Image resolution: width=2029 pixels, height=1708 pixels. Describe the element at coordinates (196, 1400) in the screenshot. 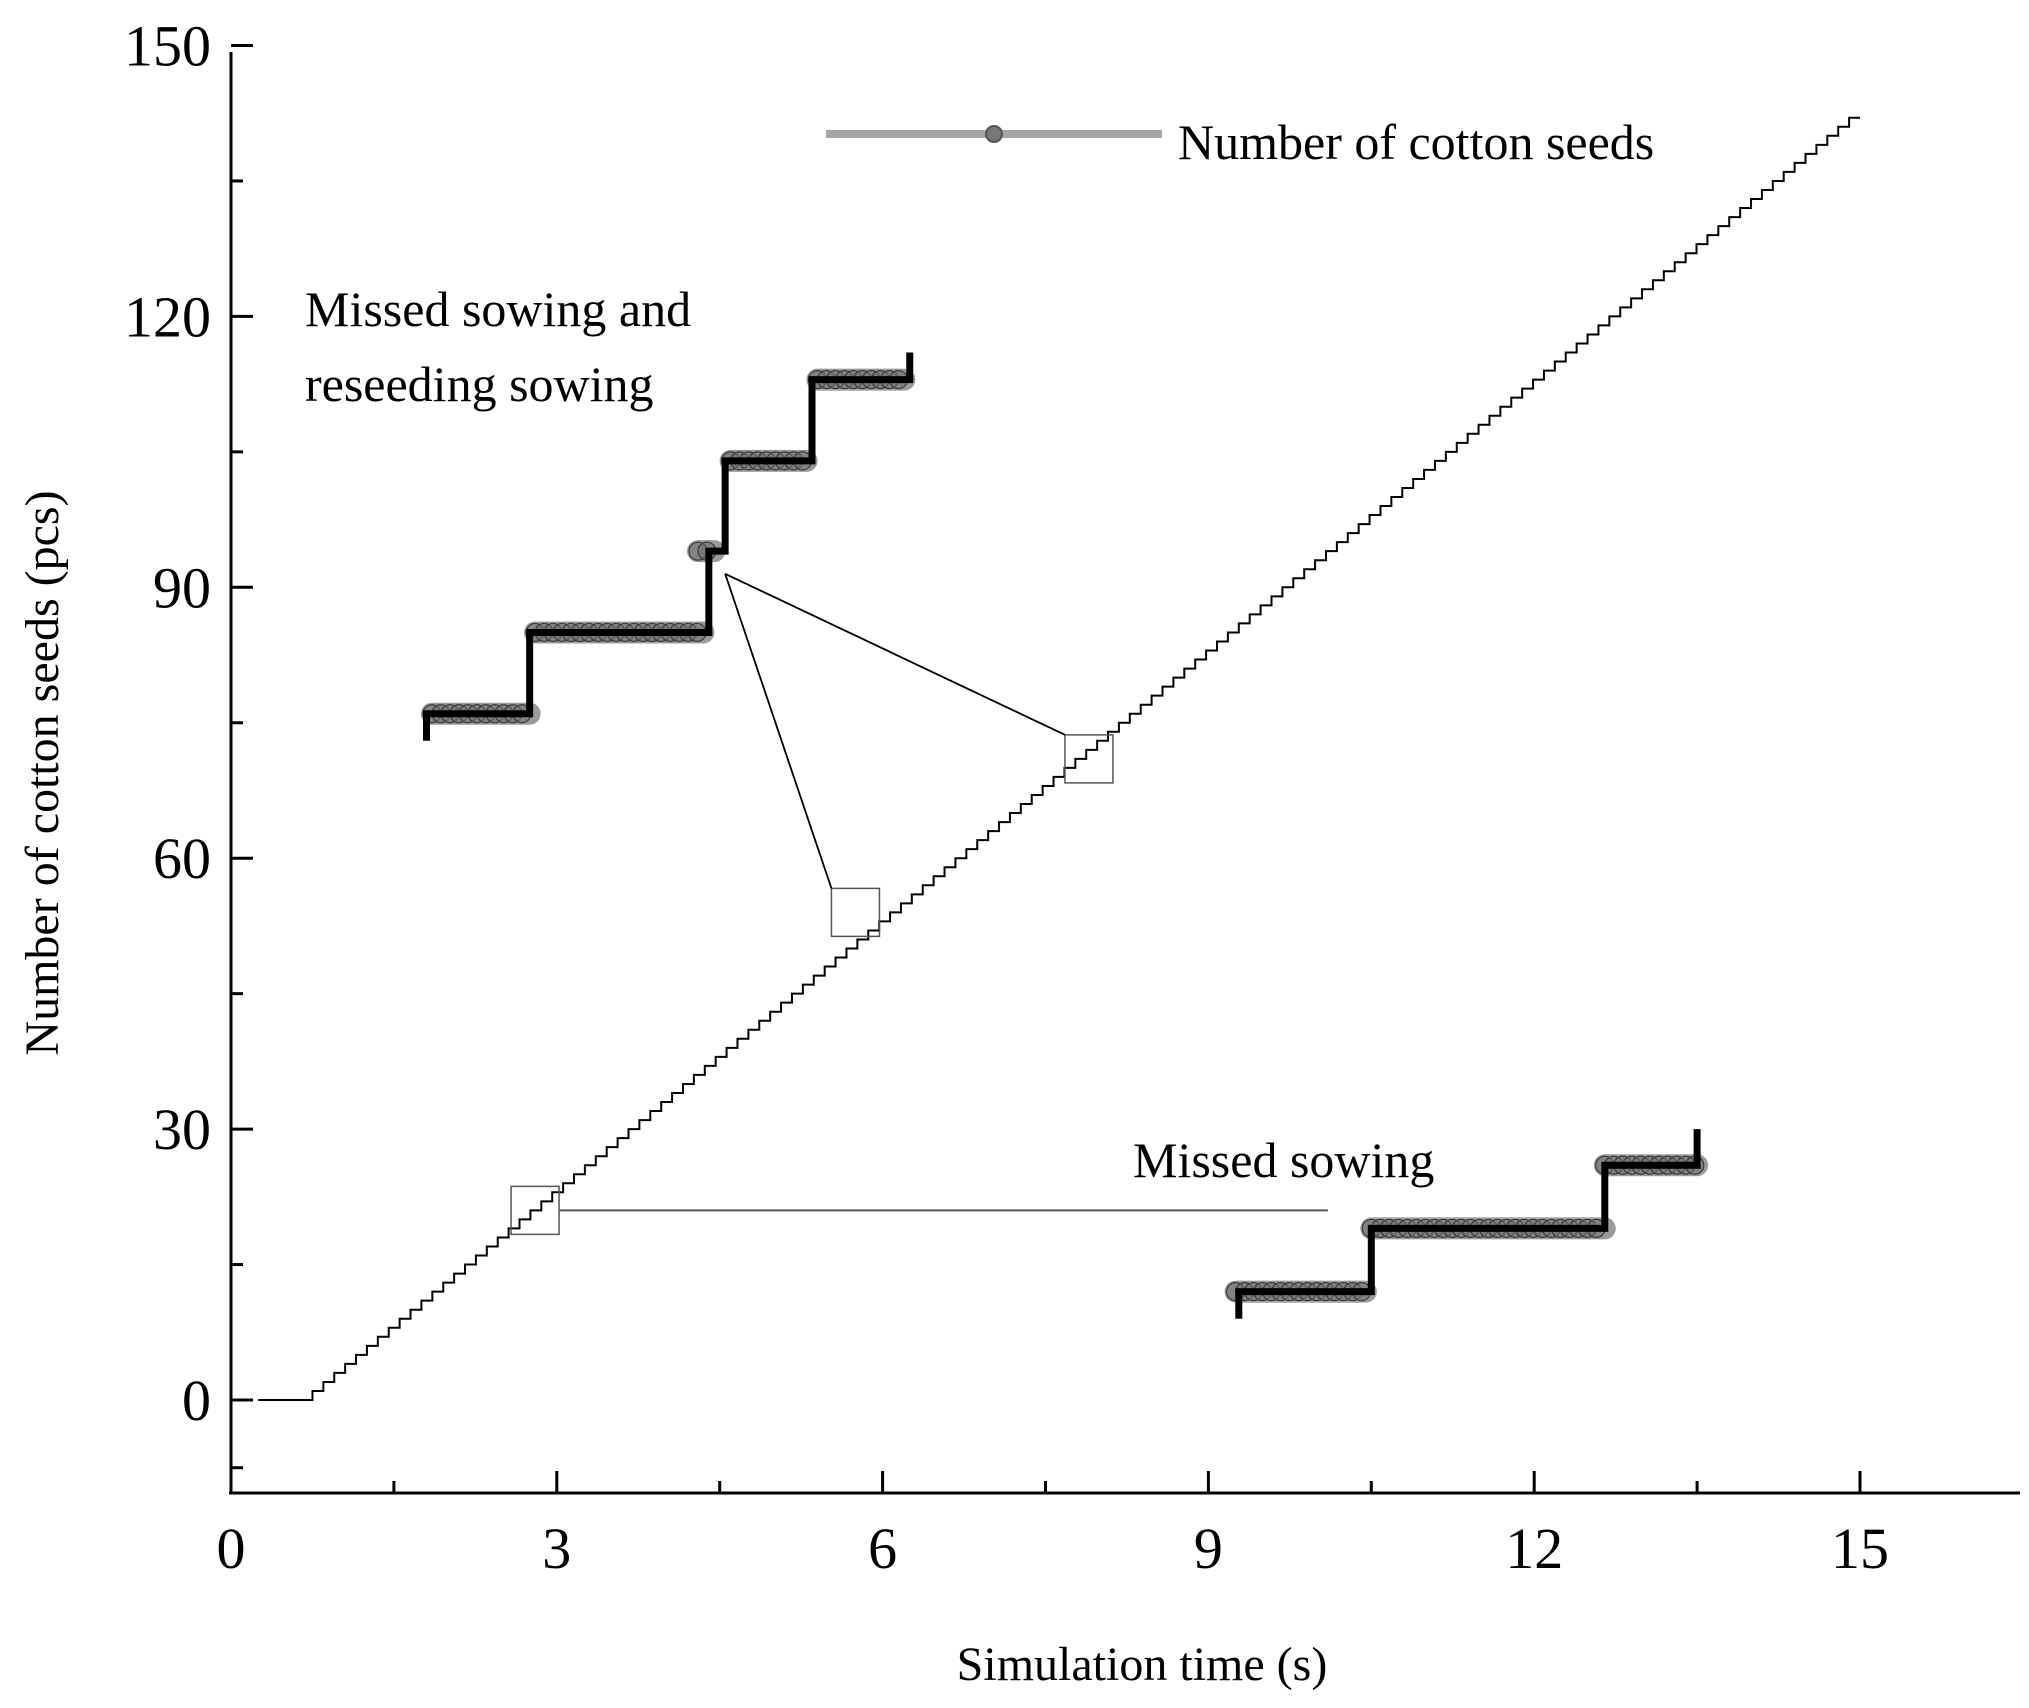

I see `y-tick-label-0: 0` at that location.